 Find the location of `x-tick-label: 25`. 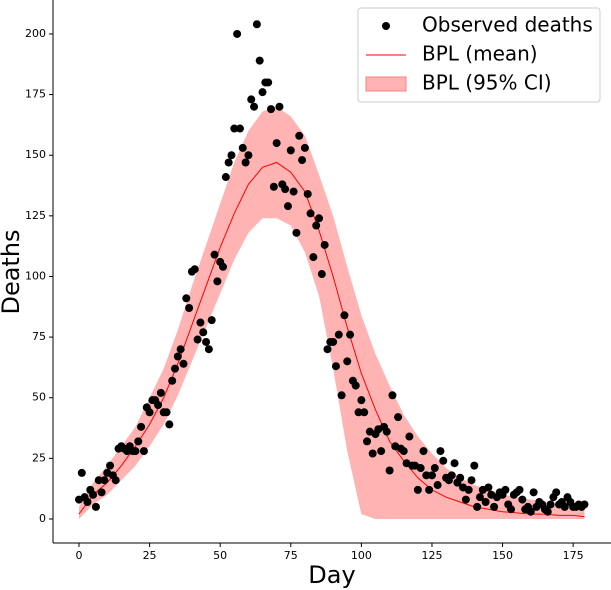

x-tick-label: 25 is located at coordinates (150, 555).